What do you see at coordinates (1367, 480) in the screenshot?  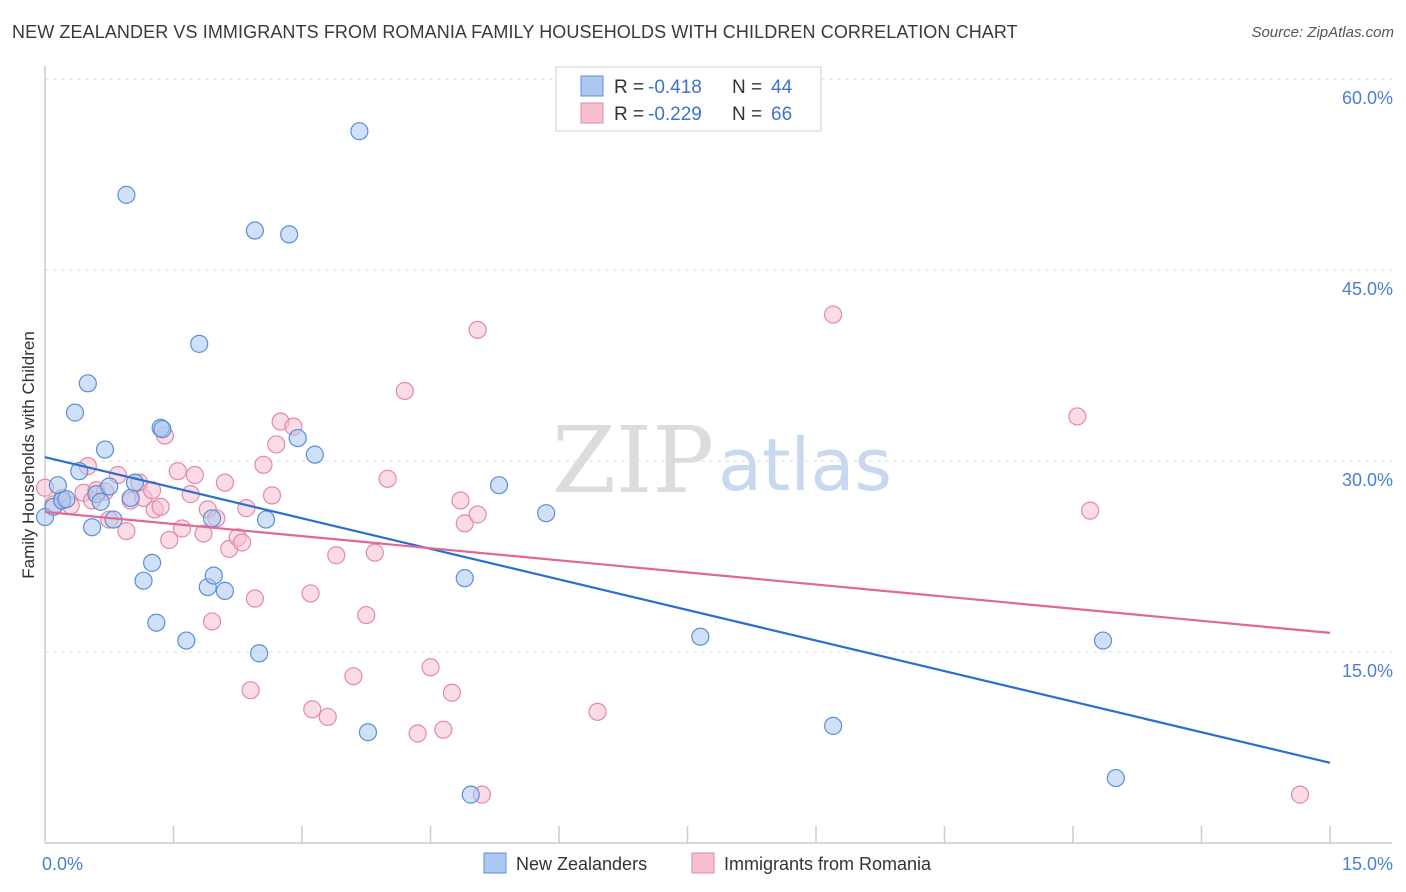 I see `y-tick-label: 30.0%` at bounding box center [1367, 480].